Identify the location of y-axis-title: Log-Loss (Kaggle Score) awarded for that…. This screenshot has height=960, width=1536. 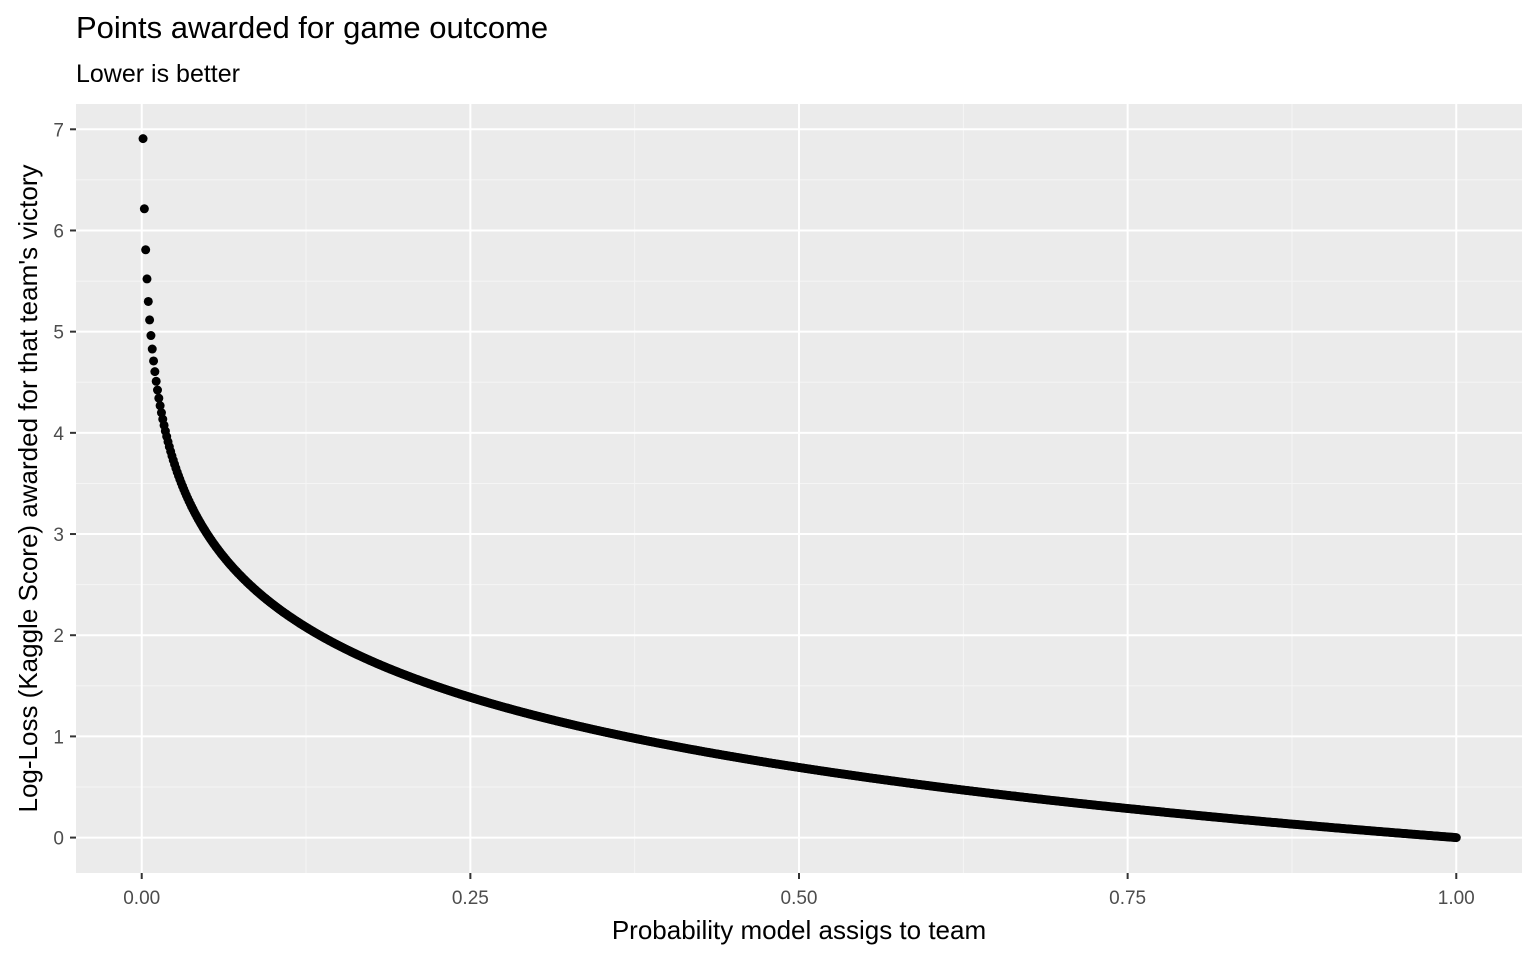
(28, 488).